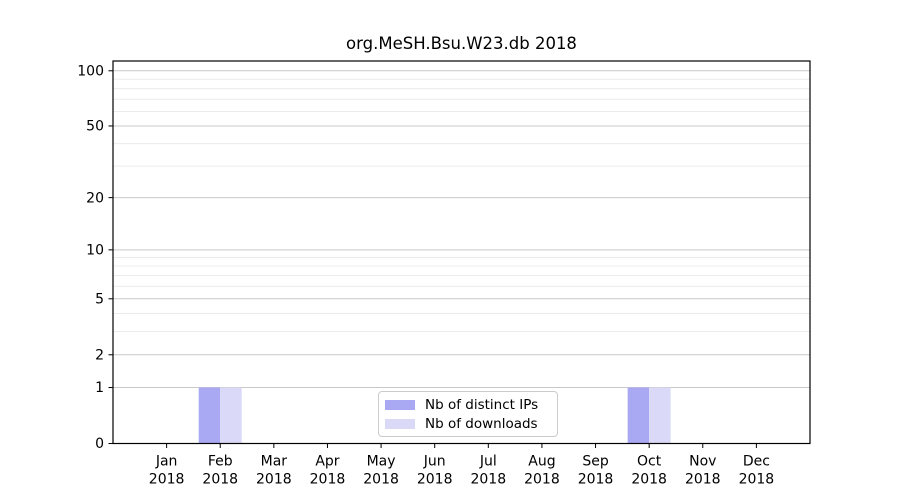 The height and width of the screenshot is (500, 900). Describe the element at coordinates (434, 462) in the screenshot. I see `x-tick-label-month: Jun` at that location.